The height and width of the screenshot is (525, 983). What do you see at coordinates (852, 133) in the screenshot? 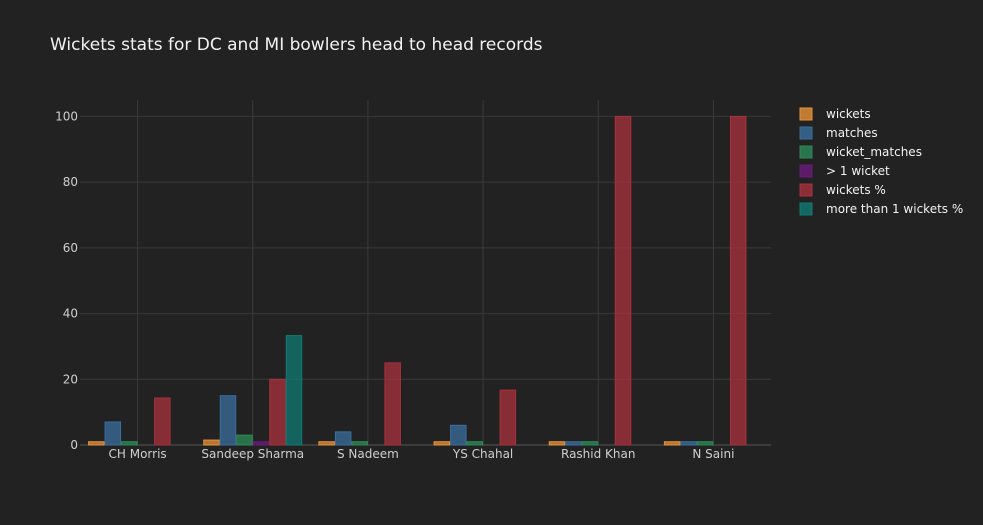
I see `legend-label: matches` at bounding box center [852, 133].